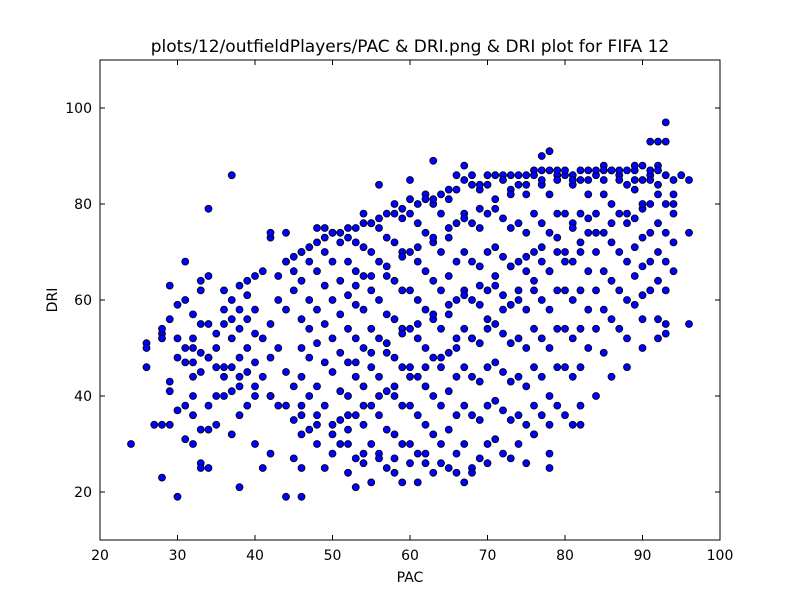 This screenshot has height=600, width=800. Describe the element at coordinates (83, 301) in the screenshot. I see `y-tick-label: 60` at that location.